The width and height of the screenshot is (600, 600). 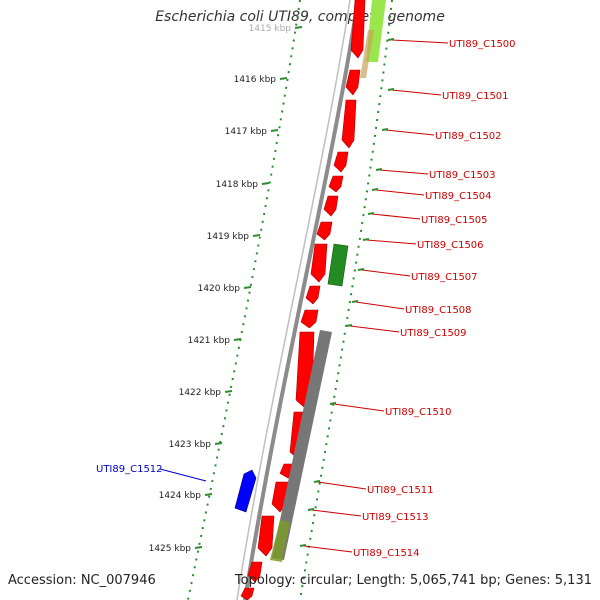 I want to click on accession-text: Accession: NC_007946, so click(x=82, y=580).